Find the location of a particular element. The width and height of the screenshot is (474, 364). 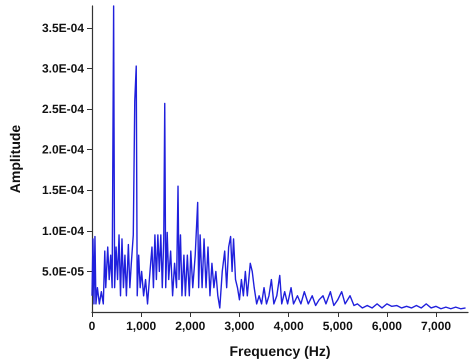

x-tick-label: 1,000 is located at coordinates (141, 326).